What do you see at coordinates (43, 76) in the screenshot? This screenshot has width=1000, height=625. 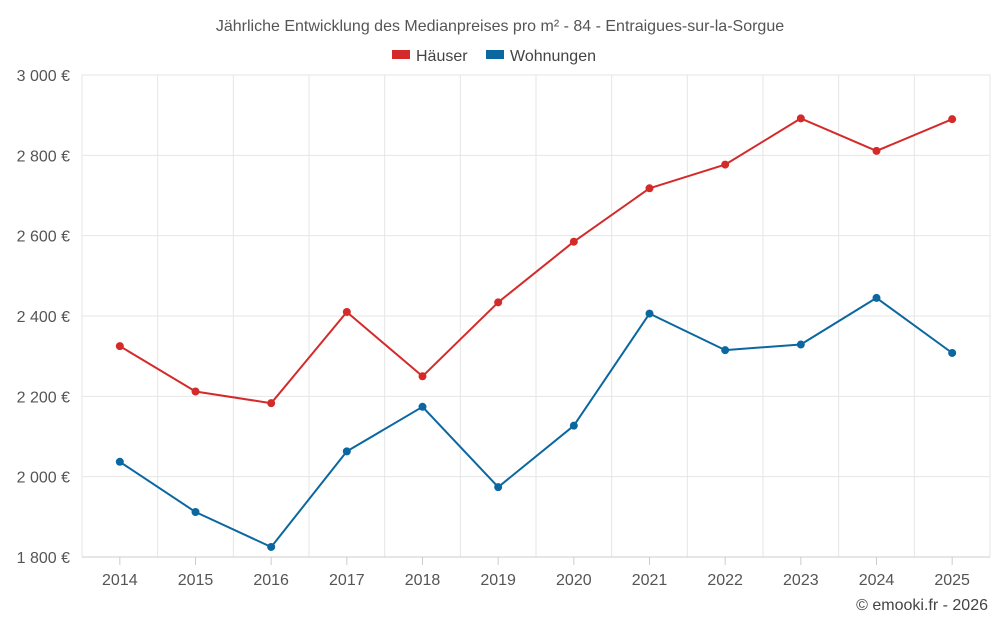 I see `y-tick-label: 3 000 €` at bounding box center [43, 76].